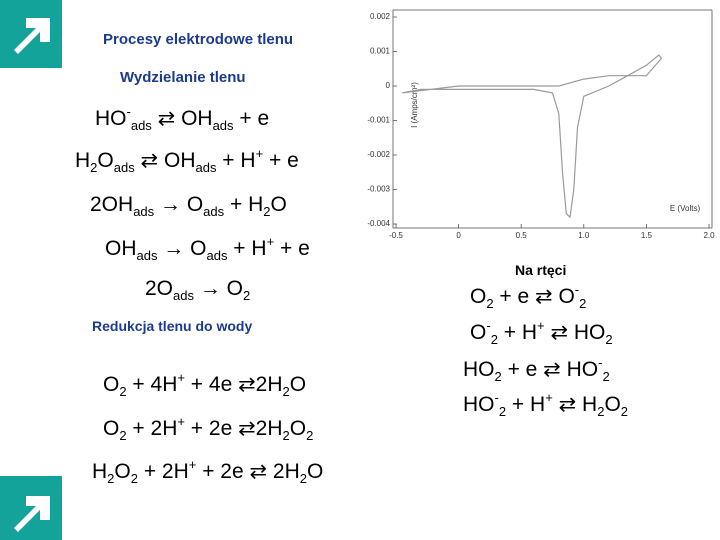  Describe the element at coordinates (204, 384) in the screenshot. I see `equation: O2 + 4H+ + 4e ⇄2H2O` at that location.